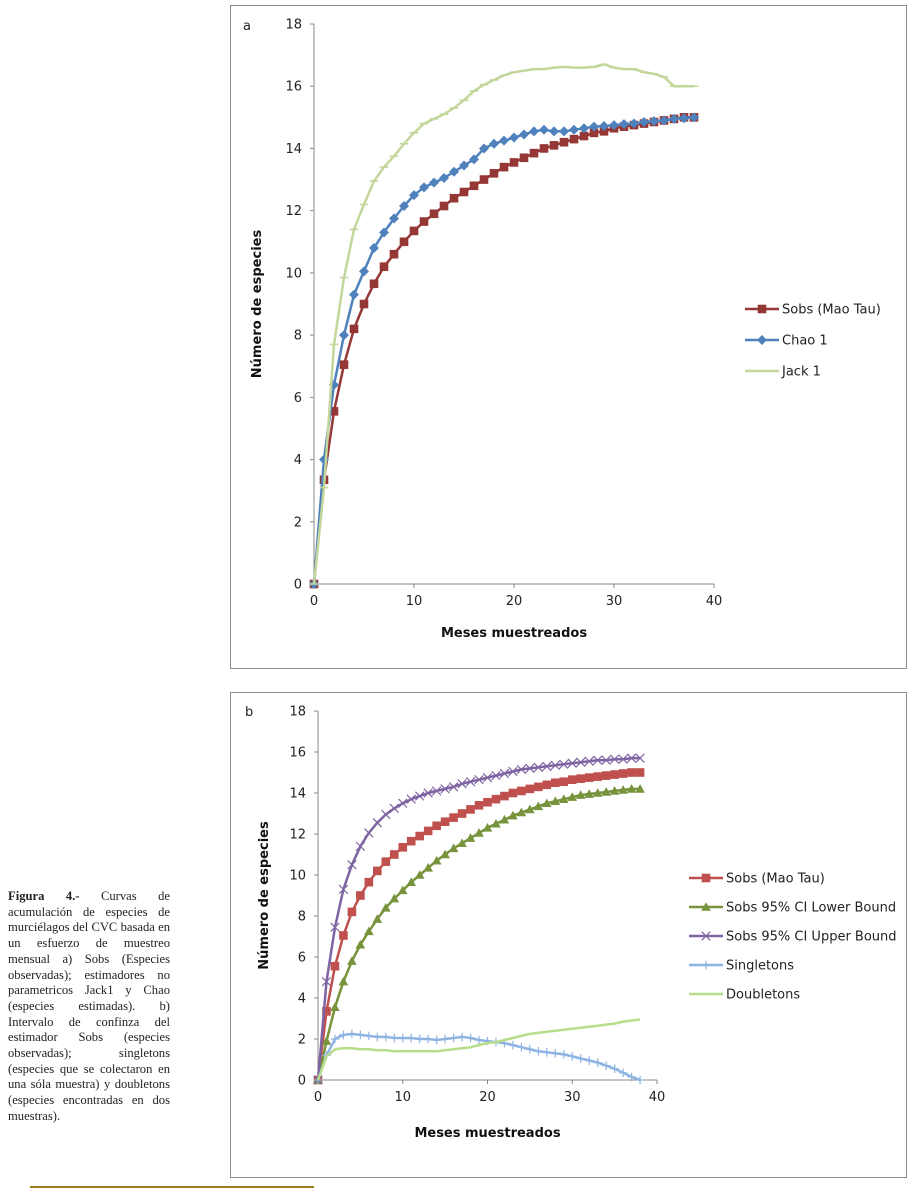 This screenshot has height=1193, width=912. What do you see at coordinates (786, 341) in the screenshot?
I see `chart-a-legend-item-chao-1: Chao 1` at bounding box center [786, 341].